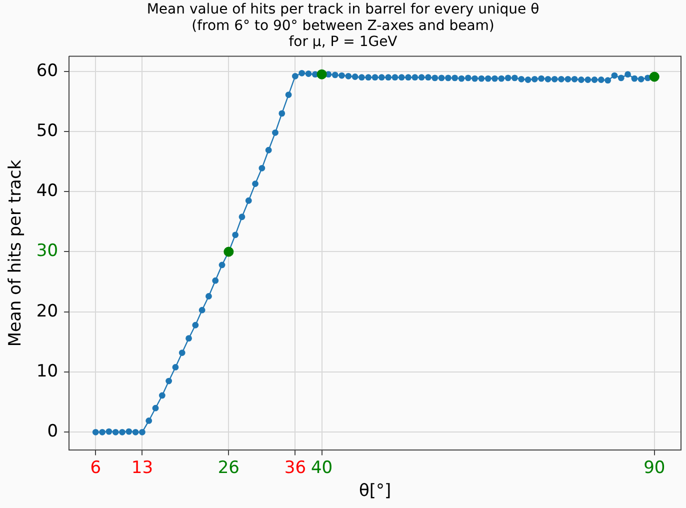 The height and width of the screenshot is (508, 686). I want to click on x-tick-label: 36, so click(295, 468).